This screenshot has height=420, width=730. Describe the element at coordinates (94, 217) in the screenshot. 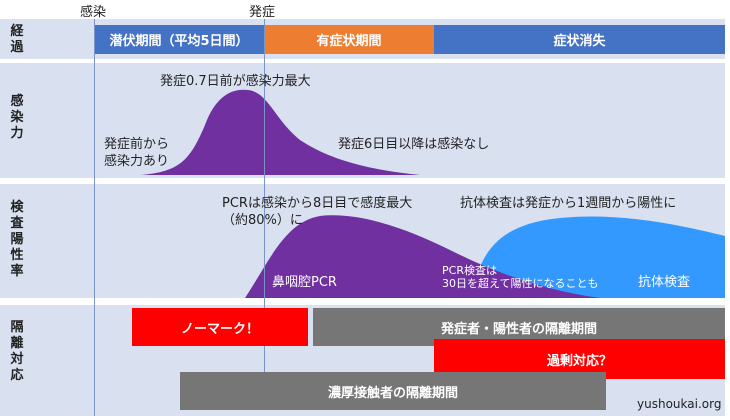

I see `infection-guide-line` at that location.